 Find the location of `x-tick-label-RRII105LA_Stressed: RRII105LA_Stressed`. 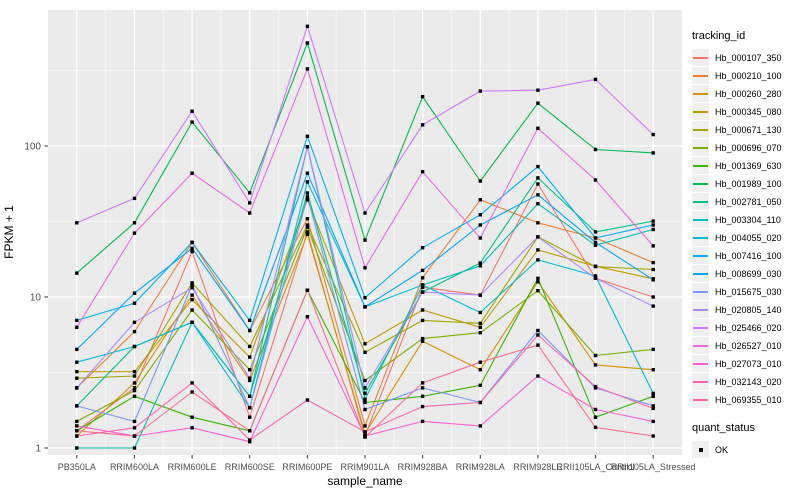

x-tick-label-RRII105LA_Stressed: RRII105LA_Stressed is located at coordinates (653, 467).